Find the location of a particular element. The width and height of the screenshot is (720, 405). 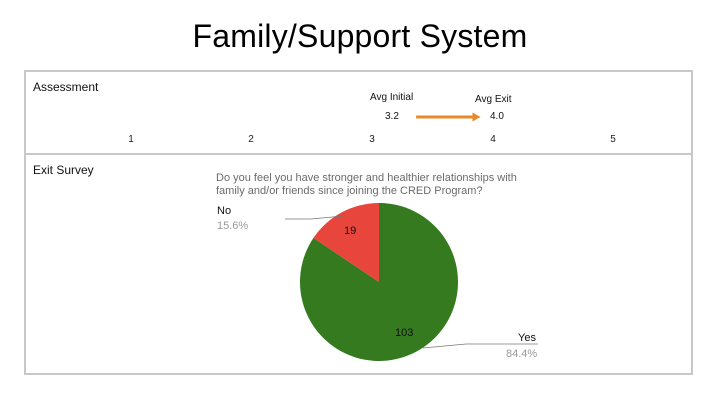

pie-slice-yes is located at coordinates (378, 282).